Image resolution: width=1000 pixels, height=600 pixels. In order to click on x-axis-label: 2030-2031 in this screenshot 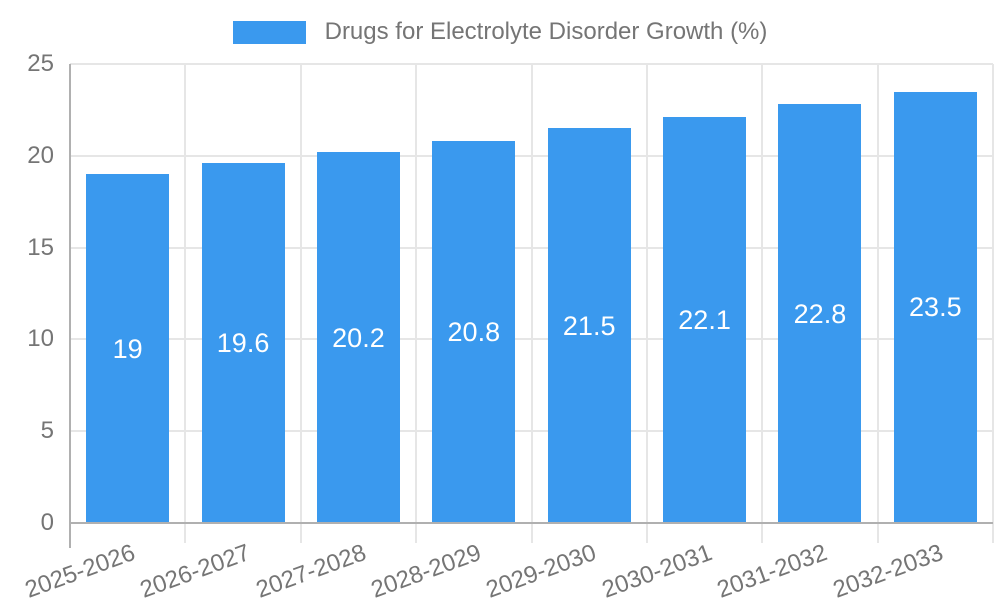, I will do `click(657, 569)`.